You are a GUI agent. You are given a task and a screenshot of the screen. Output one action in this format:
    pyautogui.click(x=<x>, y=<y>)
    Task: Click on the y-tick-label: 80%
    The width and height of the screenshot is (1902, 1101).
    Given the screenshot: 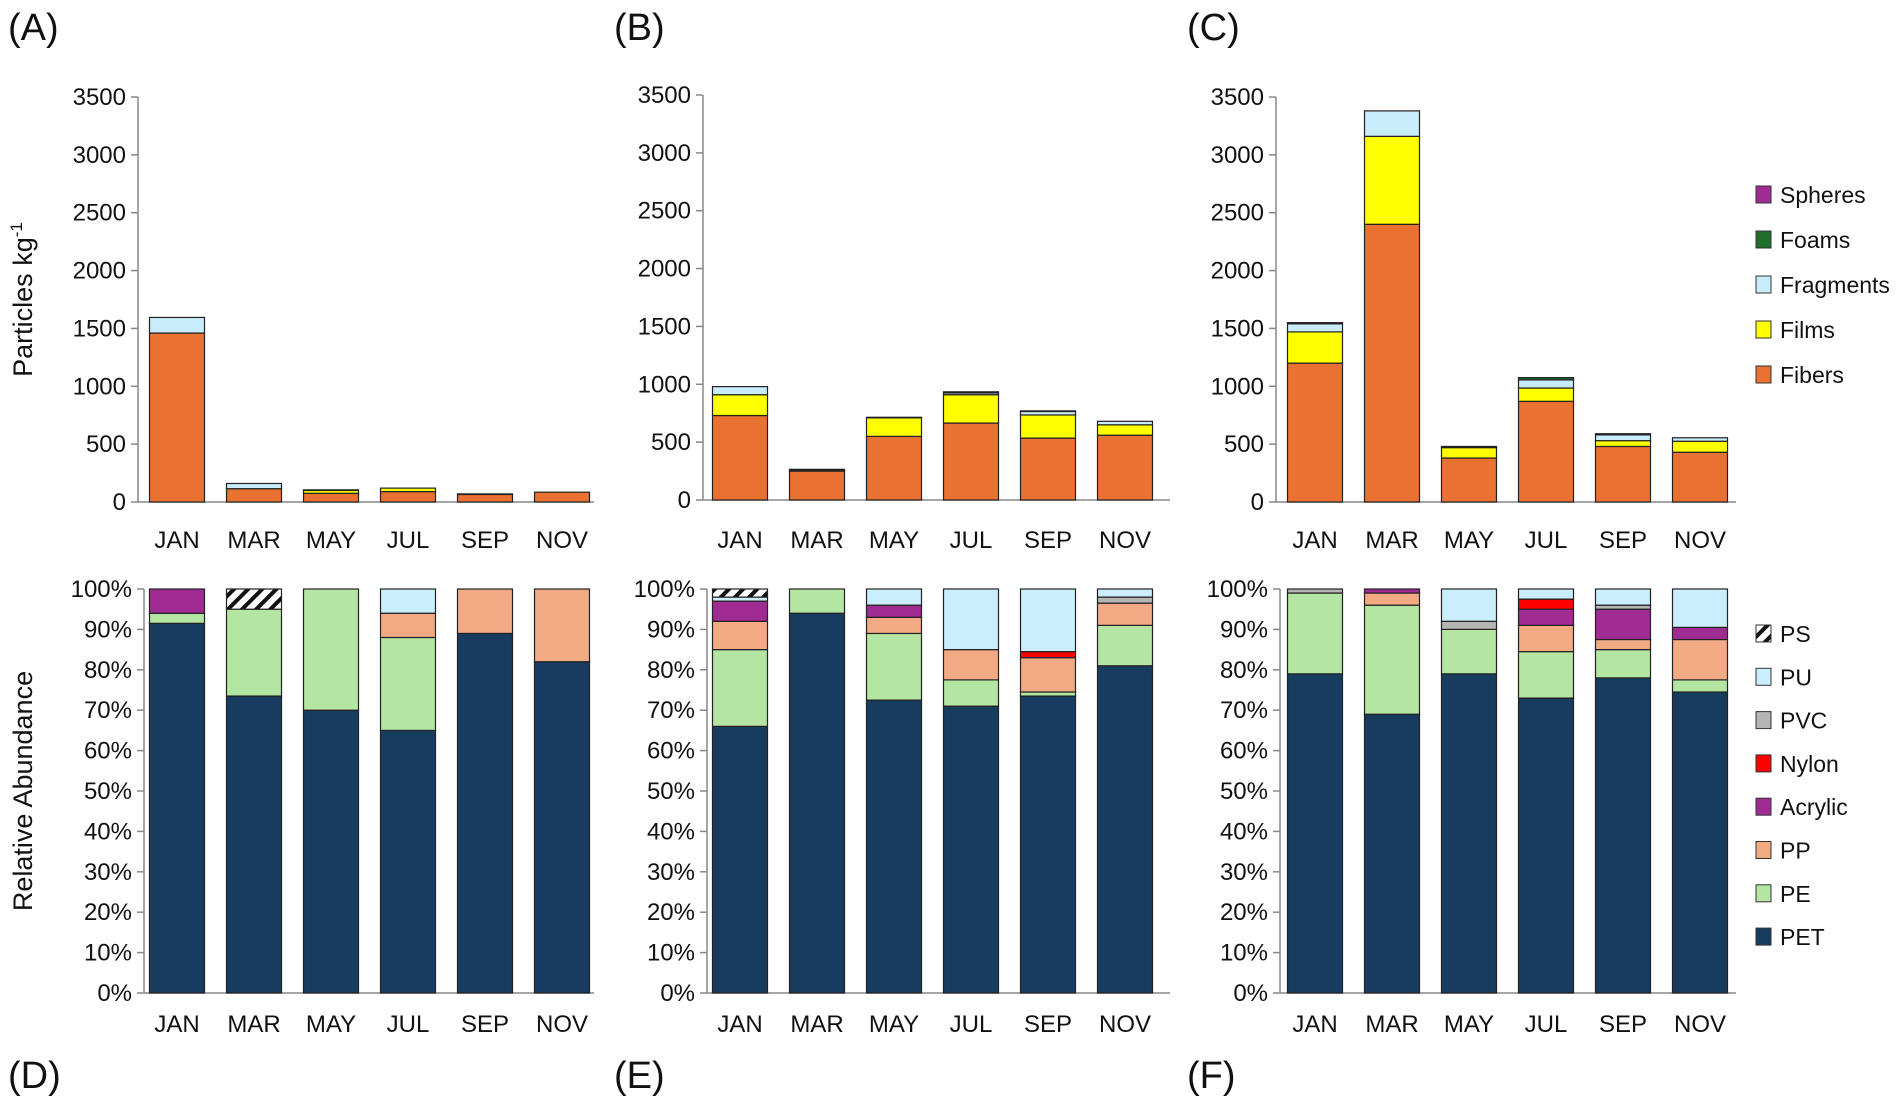 What is the action you would take?
    pyautogui.click(x=108, y=670)
    